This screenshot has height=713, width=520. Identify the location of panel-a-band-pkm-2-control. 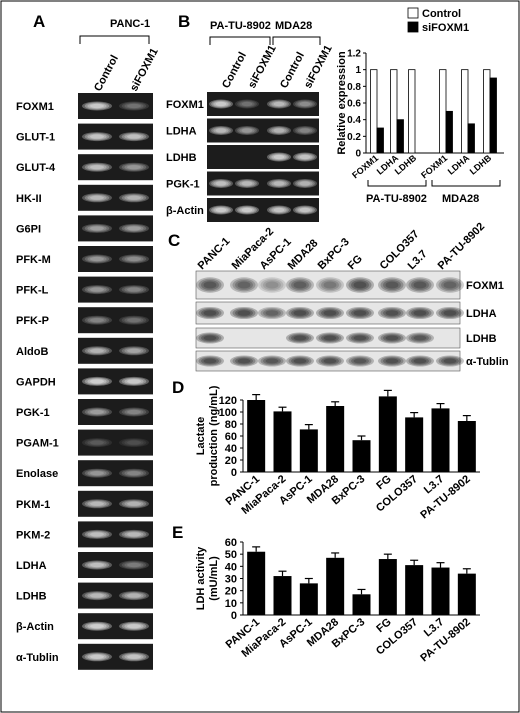
(97, 534).